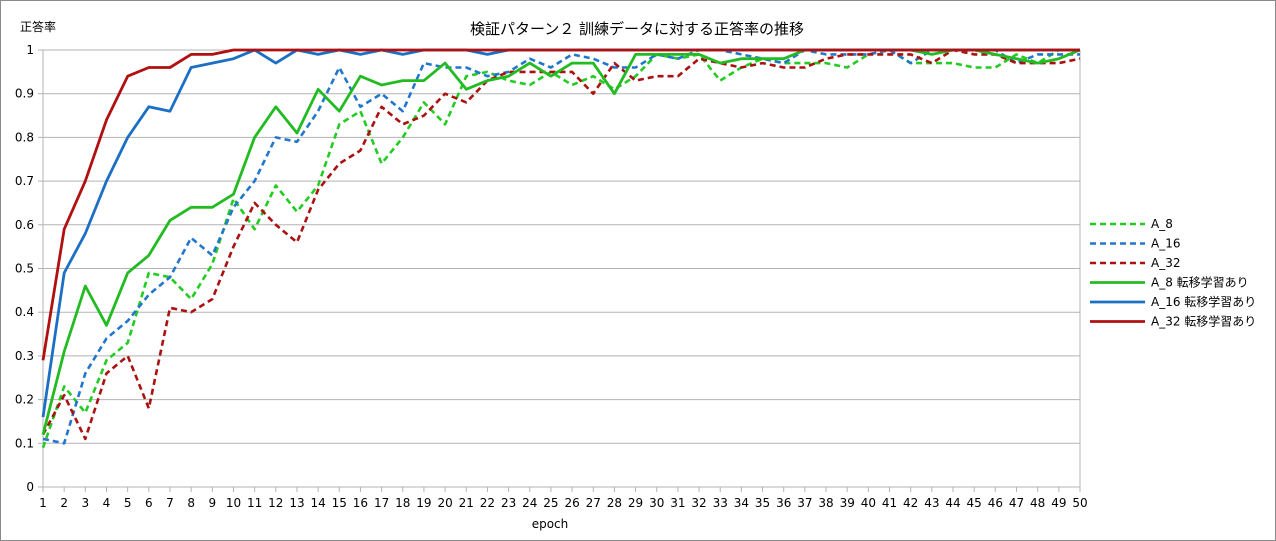 This screenshot has width=1276, height=541. Describe the element at coordinates (191, 503) in the screenshot. I see `x-tick-label: 8` at that location.